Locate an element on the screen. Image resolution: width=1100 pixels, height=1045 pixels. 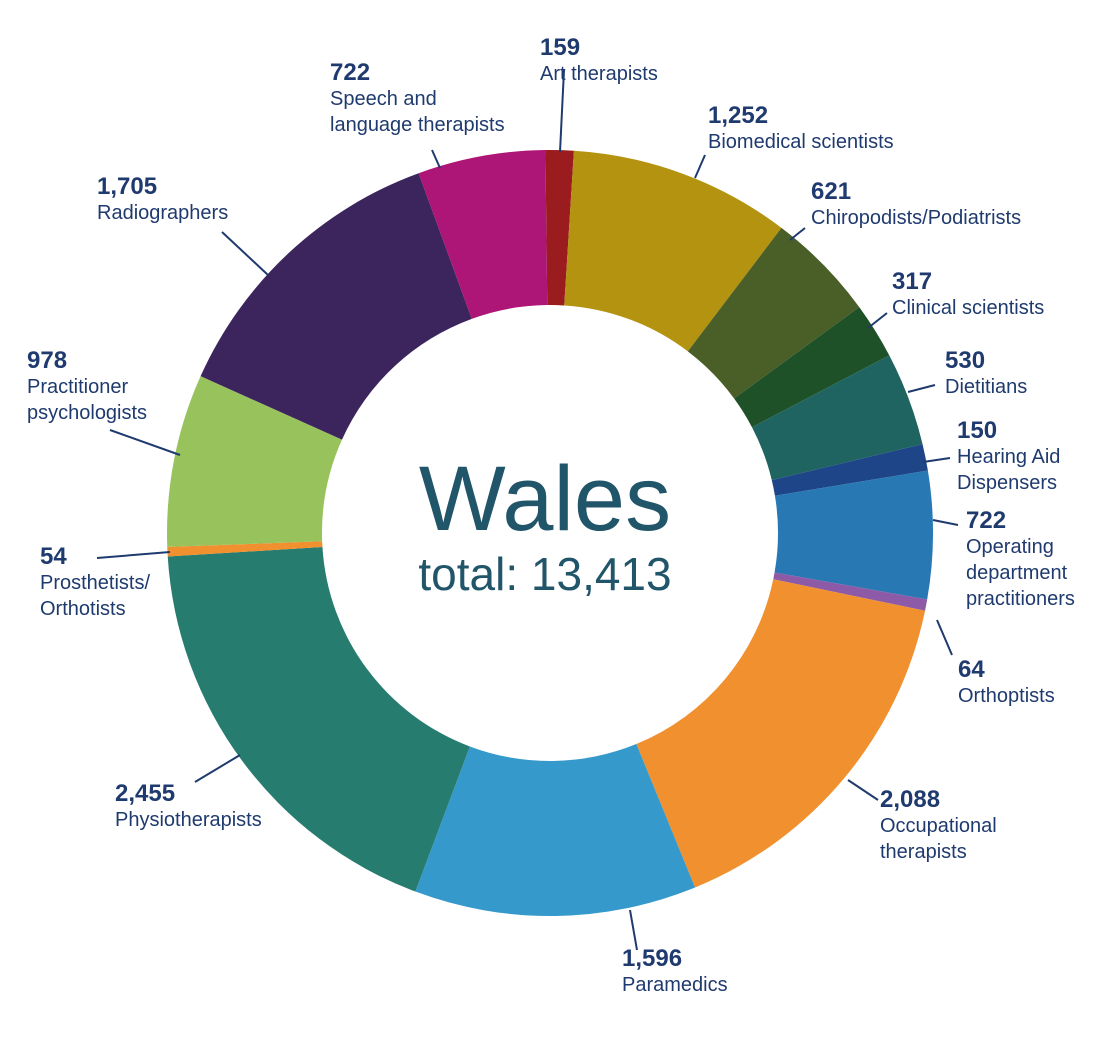
category-label-speech-and-language-therapists: language therapists is located at coordinates (417, 125).